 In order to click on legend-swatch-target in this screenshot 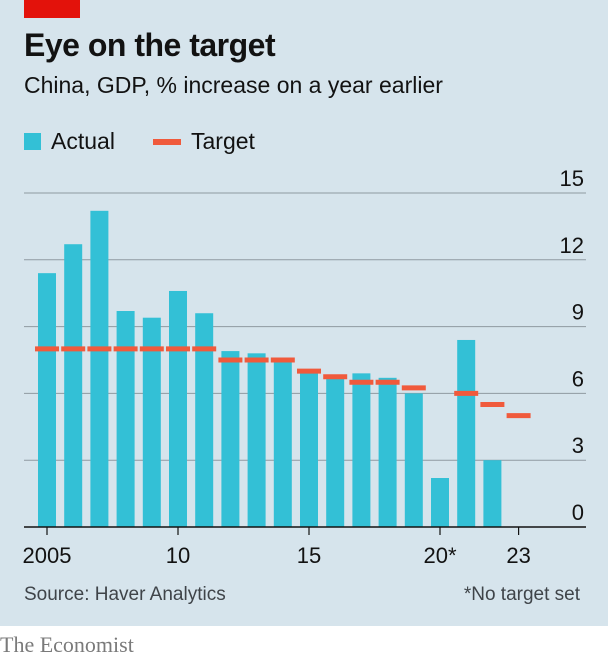, I will do `click(167, 141)`.